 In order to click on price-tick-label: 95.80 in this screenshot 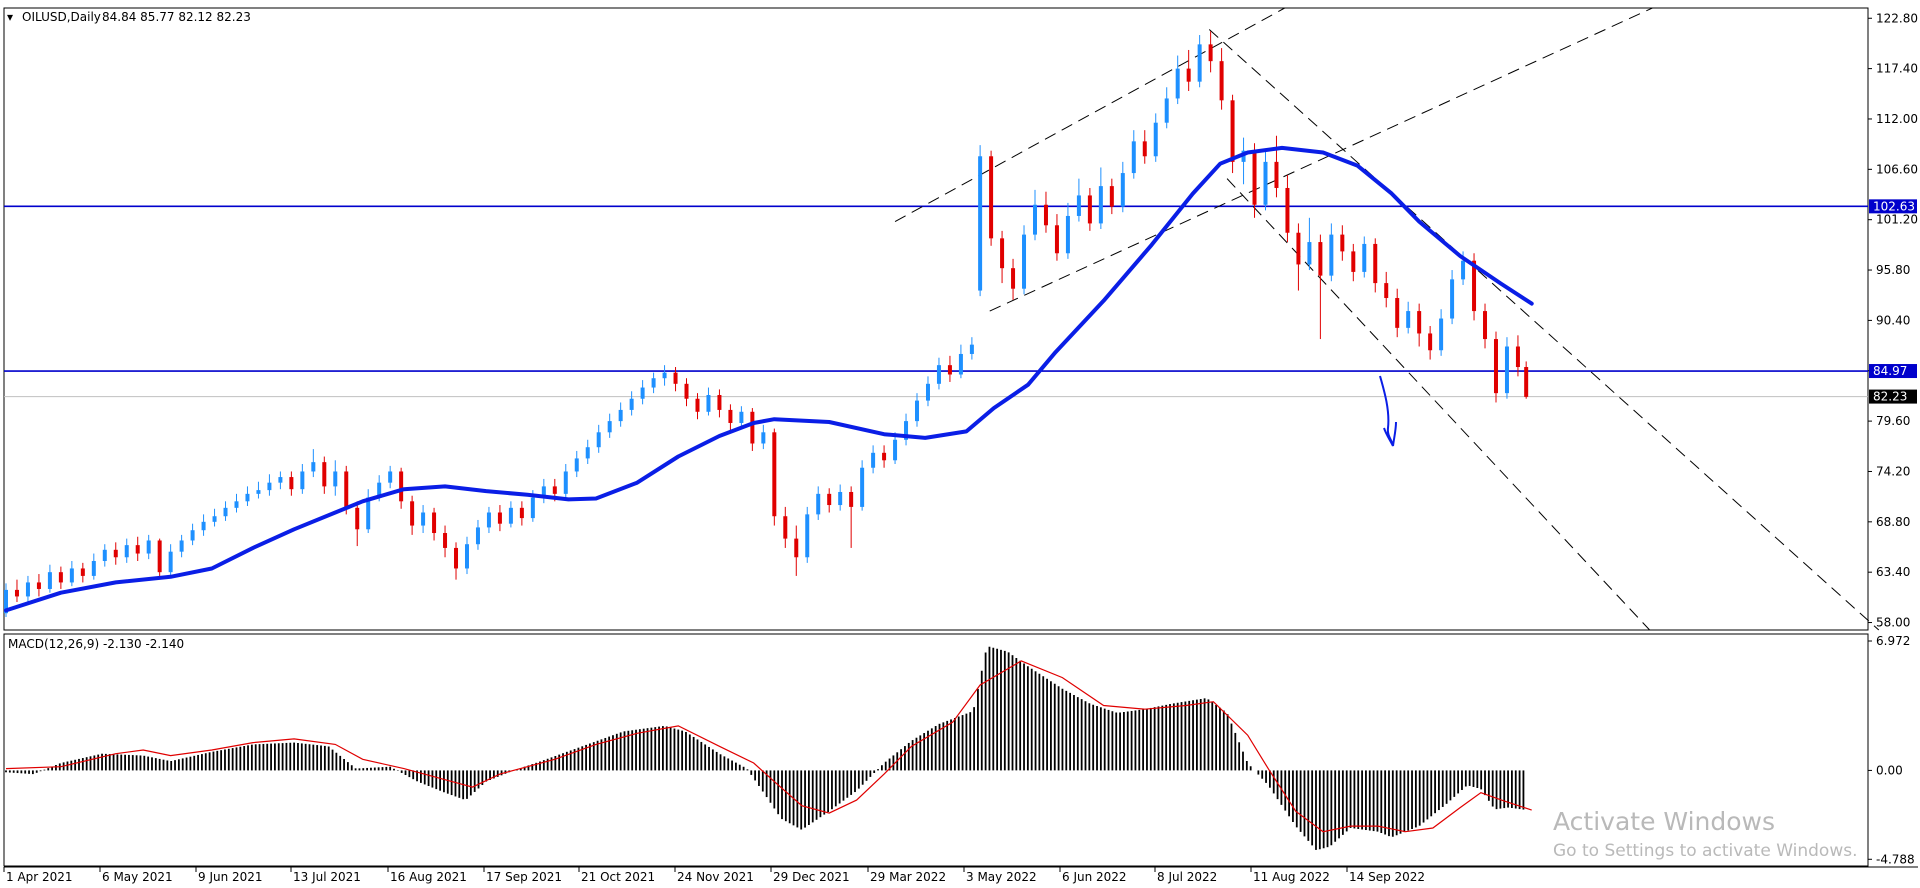, I will do `click(1893, 270)`.